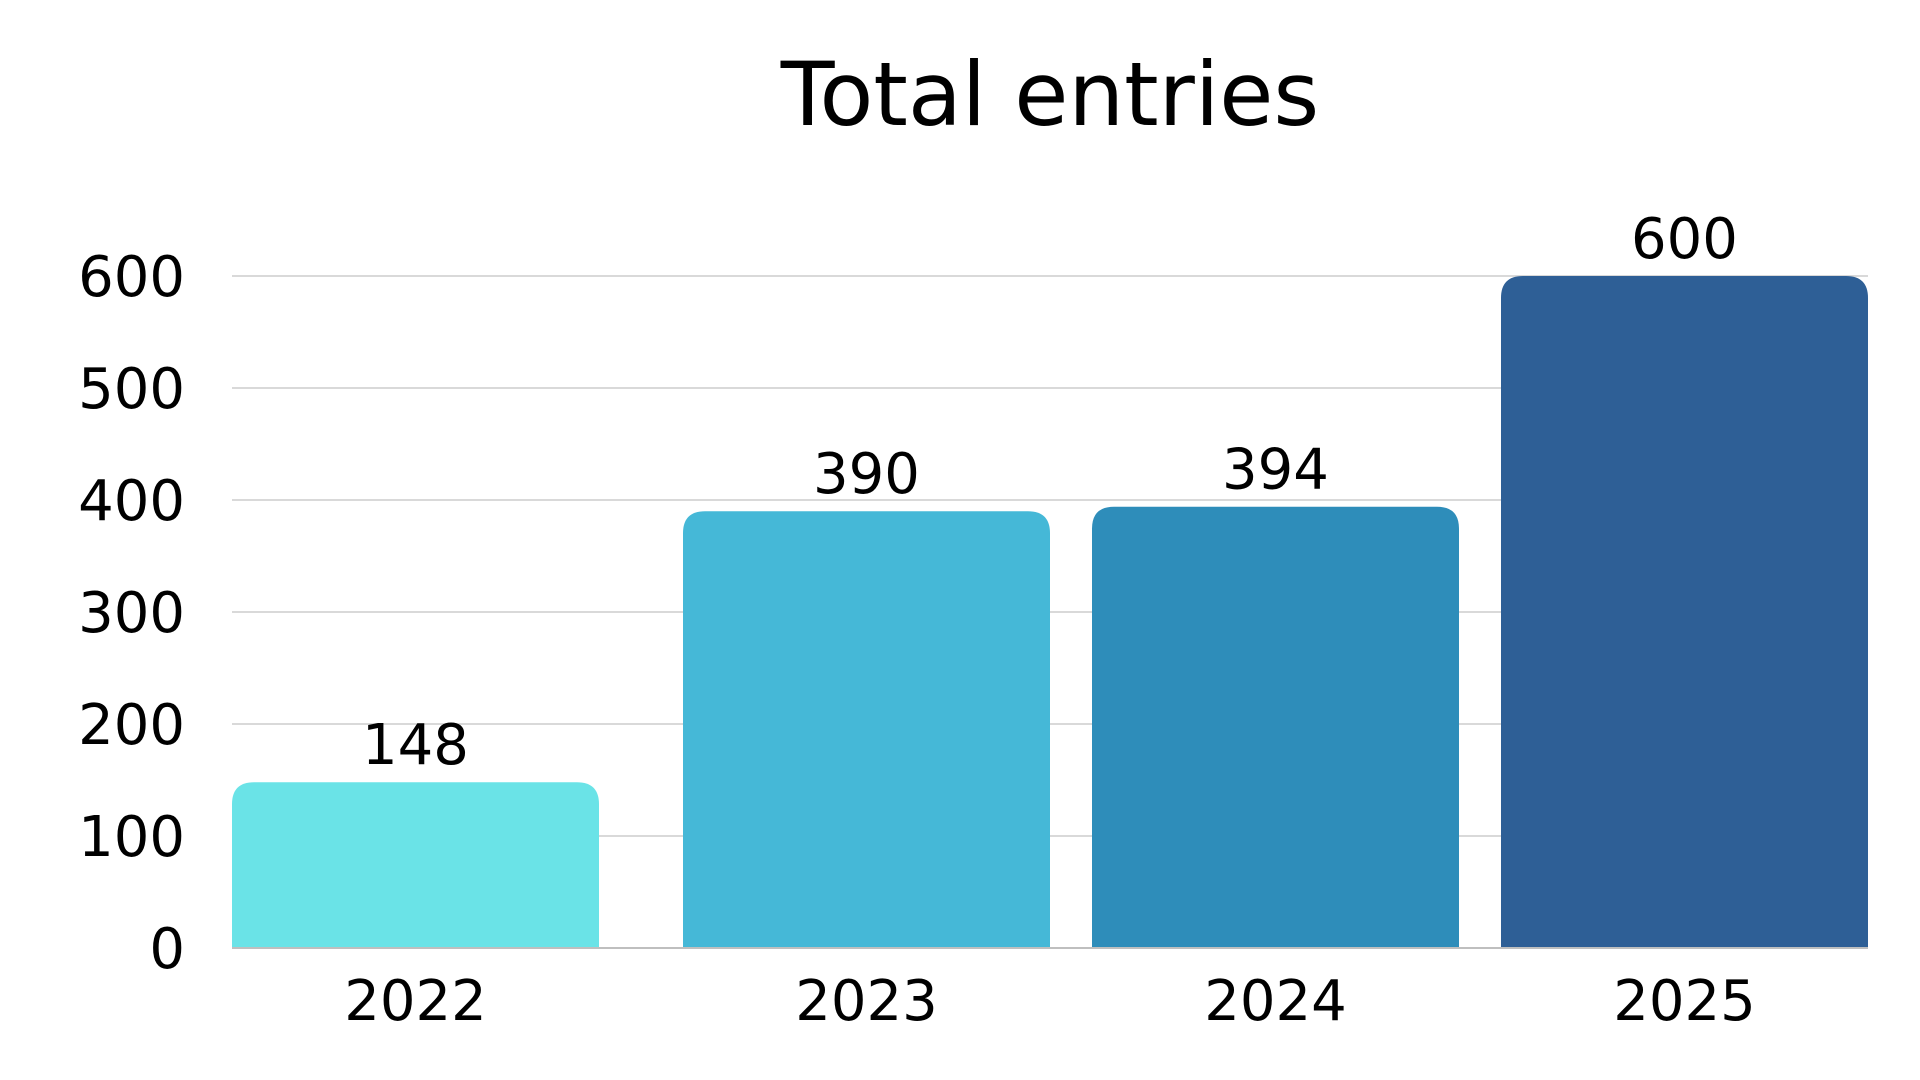 This screenshot has height=1080, width=1920. Describe the element at coordinates (131, 725) in the screenshot. I see `y-tick-label: 200` at that location.